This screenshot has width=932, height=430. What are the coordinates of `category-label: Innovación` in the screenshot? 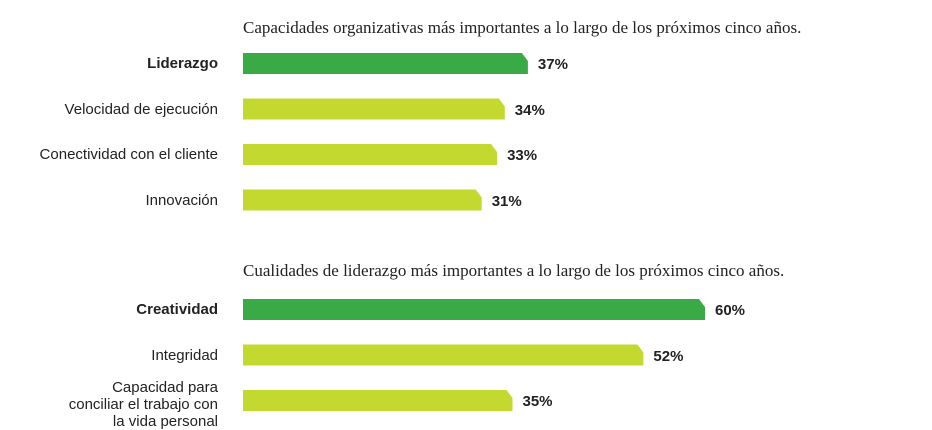 It's located at (181, 200).